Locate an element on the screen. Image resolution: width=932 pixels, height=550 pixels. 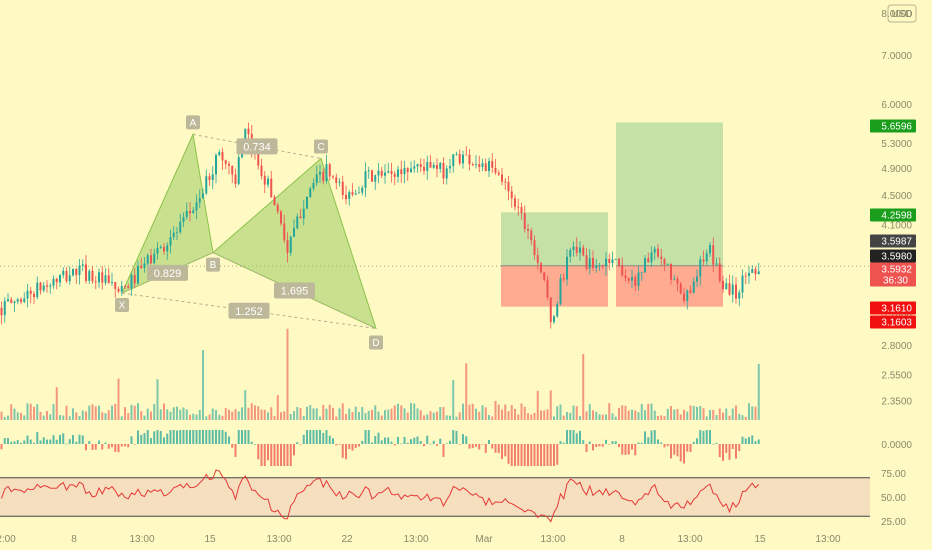
price-tick-label: 2.5500 is located at coordinates (896, 376).